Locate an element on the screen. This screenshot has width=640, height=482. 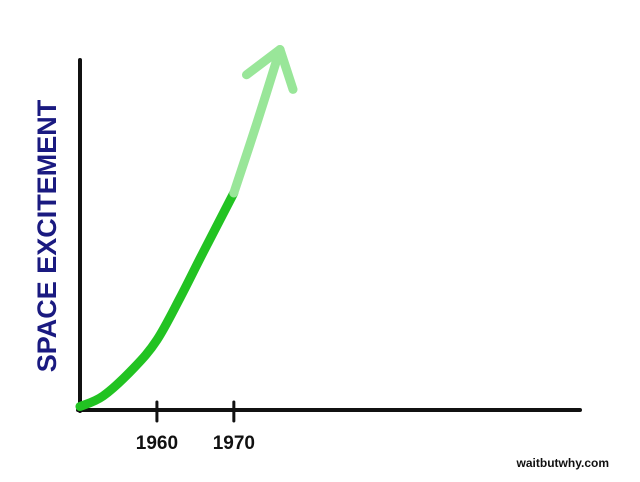
x-tick-label-1960: 1960 is located at coordinates (157, 443).